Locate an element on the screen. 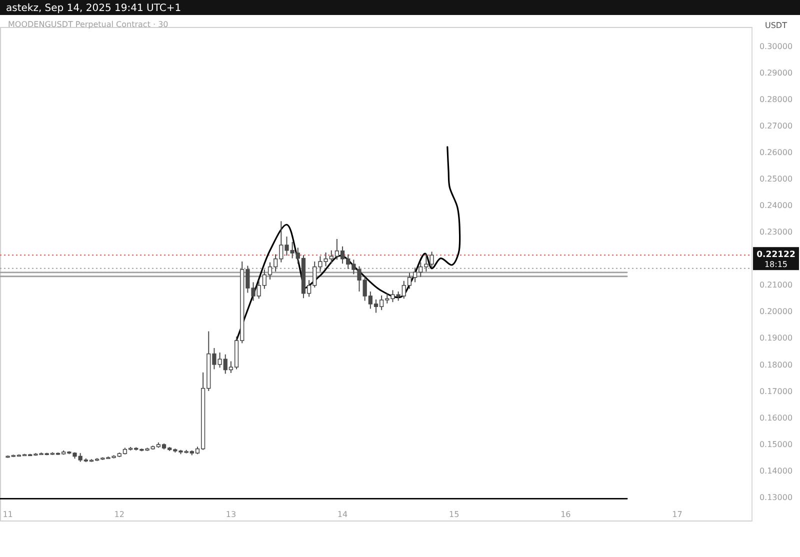 The width and height of the screenshot is (800, 557). ref-line-label: 0.22122 is located at coordinates (776, 255).